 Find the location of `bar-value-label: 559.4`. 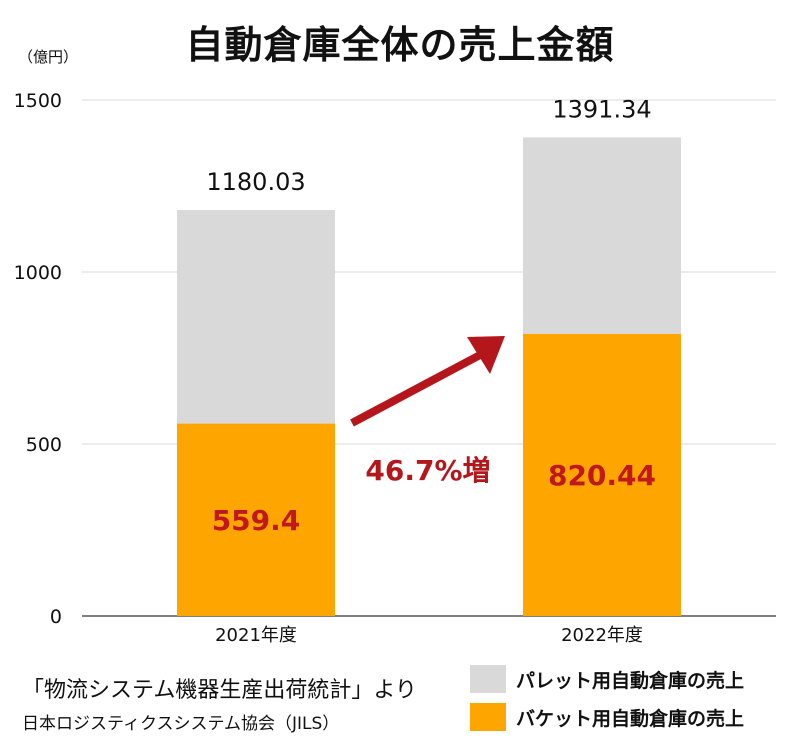

bar-value-label: 559.4 is located at coordinates (256, 520).